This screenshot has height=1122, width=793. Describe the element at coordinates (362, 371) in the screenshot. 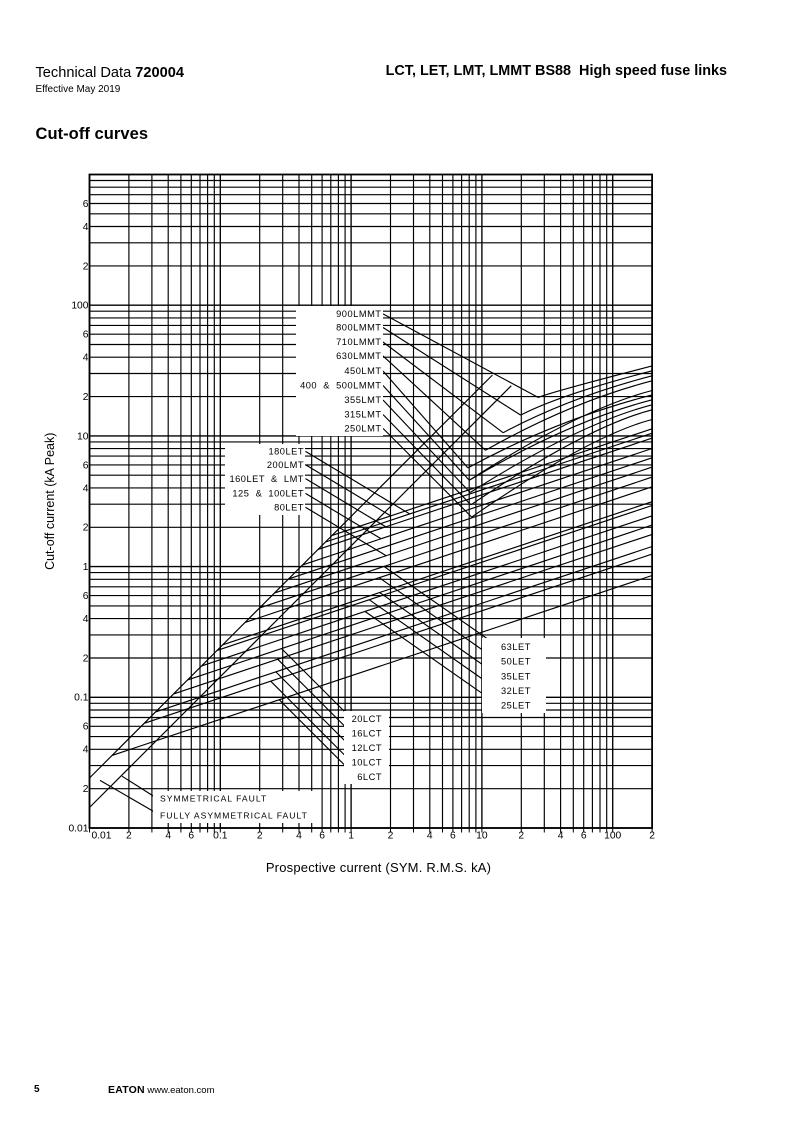

I see `svg-text: 450LMT` at that location.